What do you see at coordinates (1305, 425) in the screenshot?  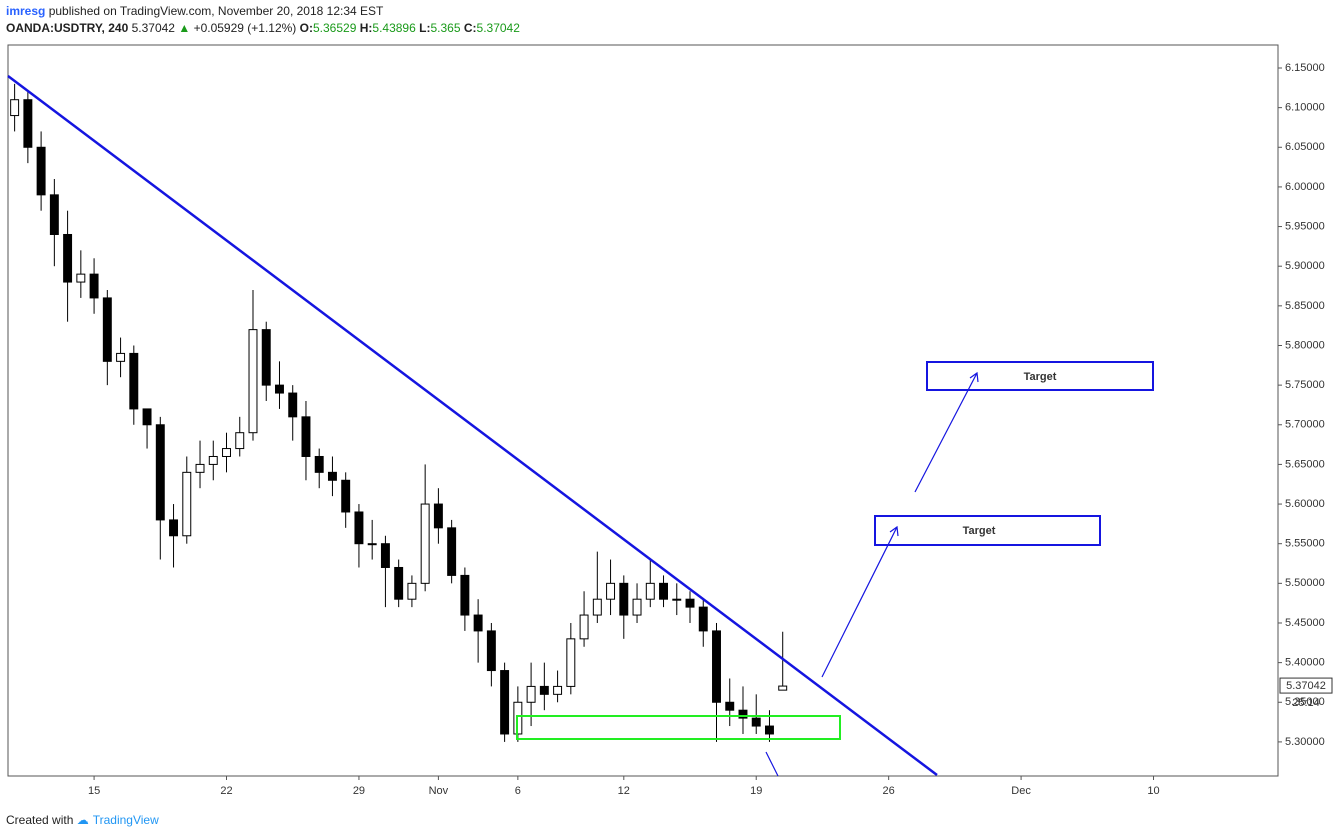 I see `y-tick-label: 5.70000` at bounding box center [1305, 425].